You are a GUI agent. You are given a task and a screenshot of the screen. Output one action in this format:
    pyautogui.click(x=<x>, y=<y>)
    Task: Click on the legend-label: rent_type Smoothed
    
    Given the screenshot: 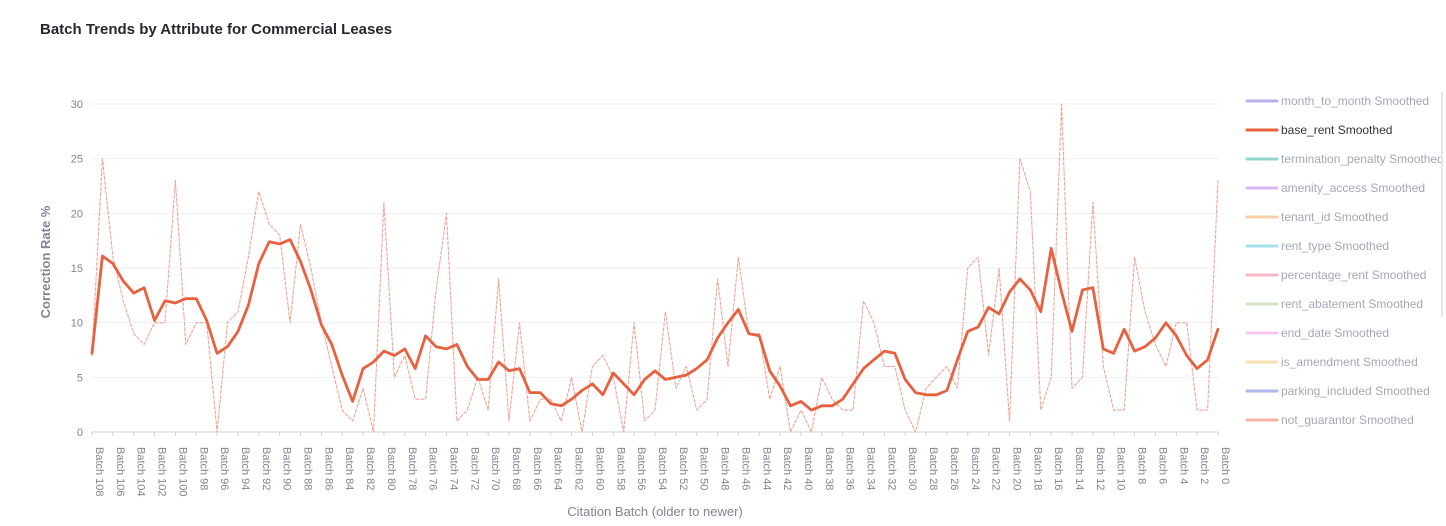 What is the action you would take?
    pyautogui.click(x=1335, y=246)
    